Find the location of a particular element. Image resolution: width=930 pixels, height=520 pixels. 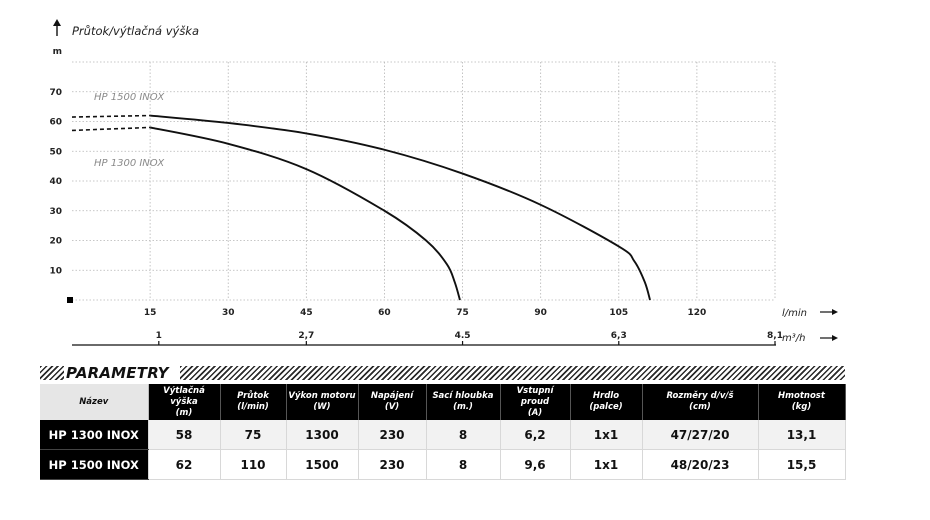

table-cell: 1300 is located at coordinates (322, 435).